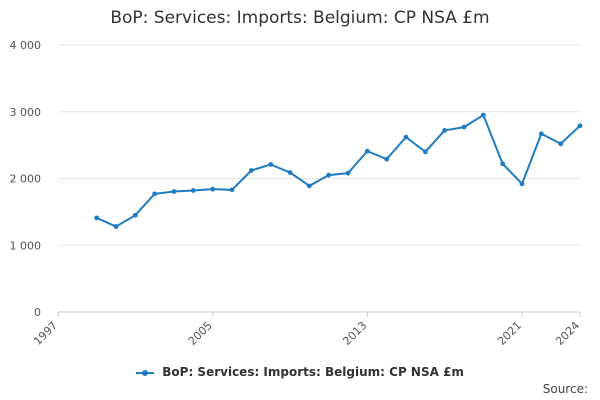  Describe the element at coordinates (200, 333) in the screenshot. I see `x-tick-label: 2005` at that location.